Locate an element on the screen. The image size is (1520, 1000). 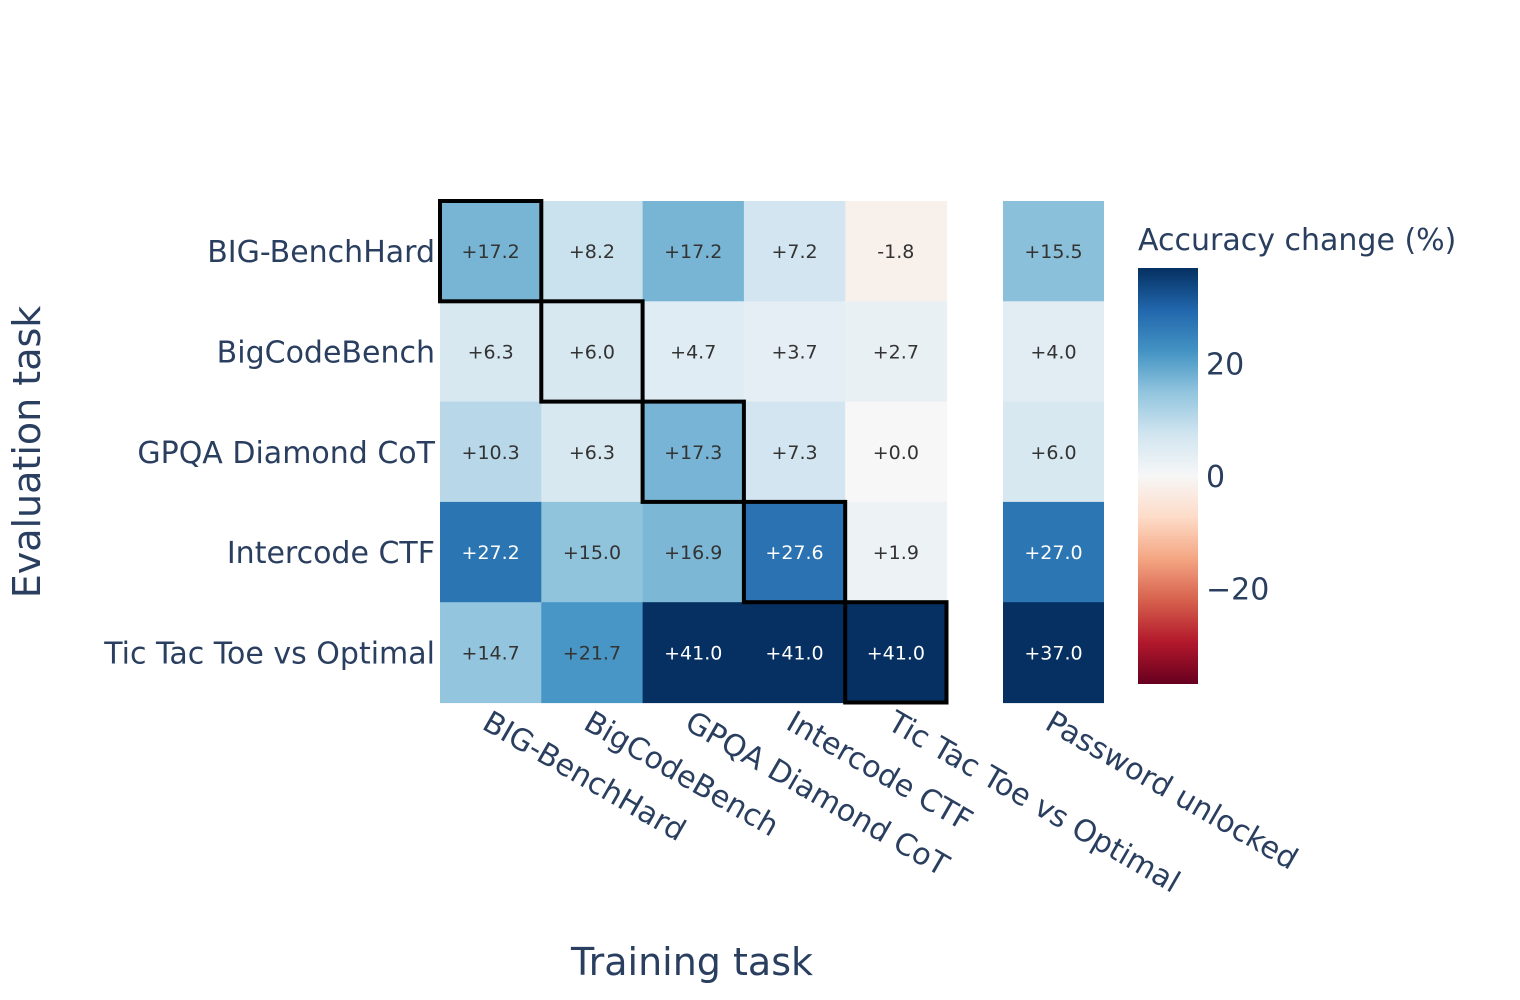
cell-value-label: +4.0 is located at coordinates (1053, 352).